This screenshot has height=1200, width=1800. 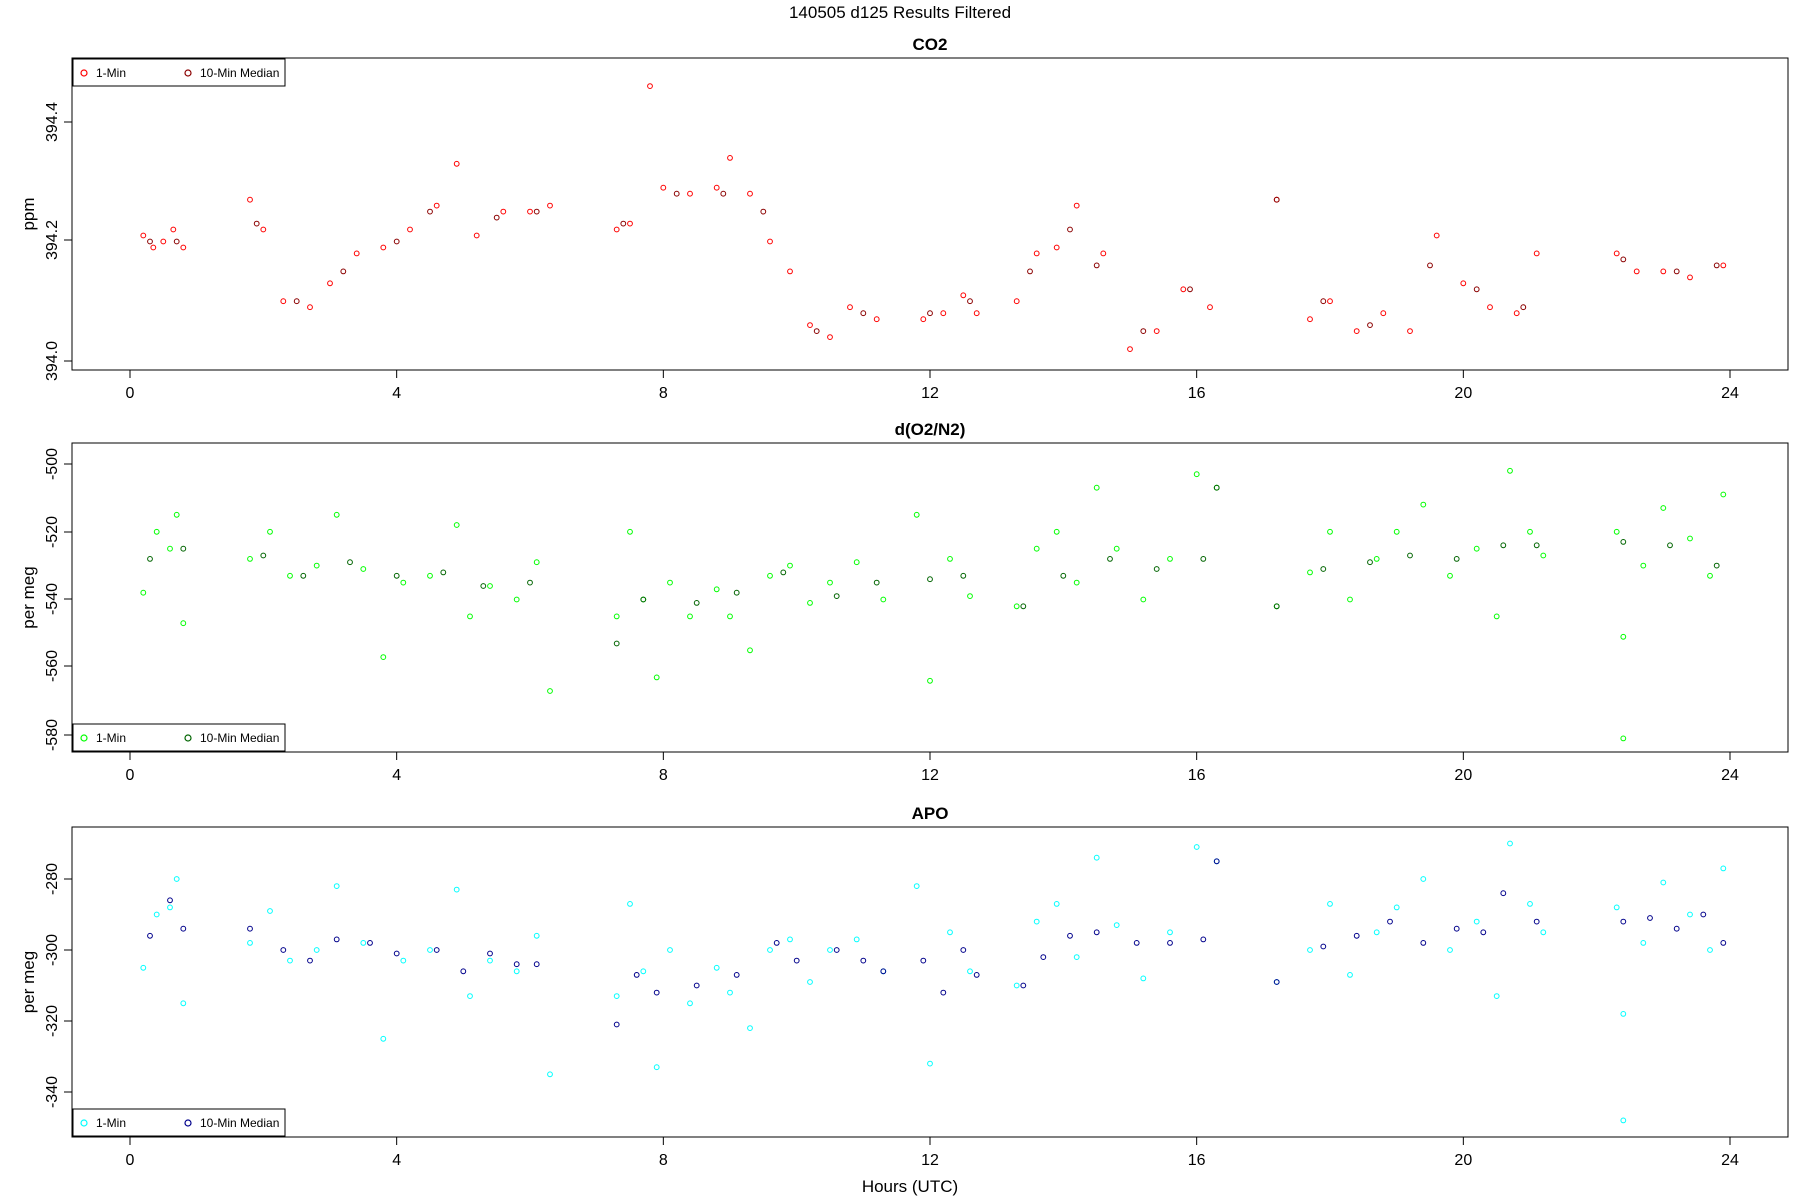 I want to click on x-tick-label: 12, so click(x=930, y=393).